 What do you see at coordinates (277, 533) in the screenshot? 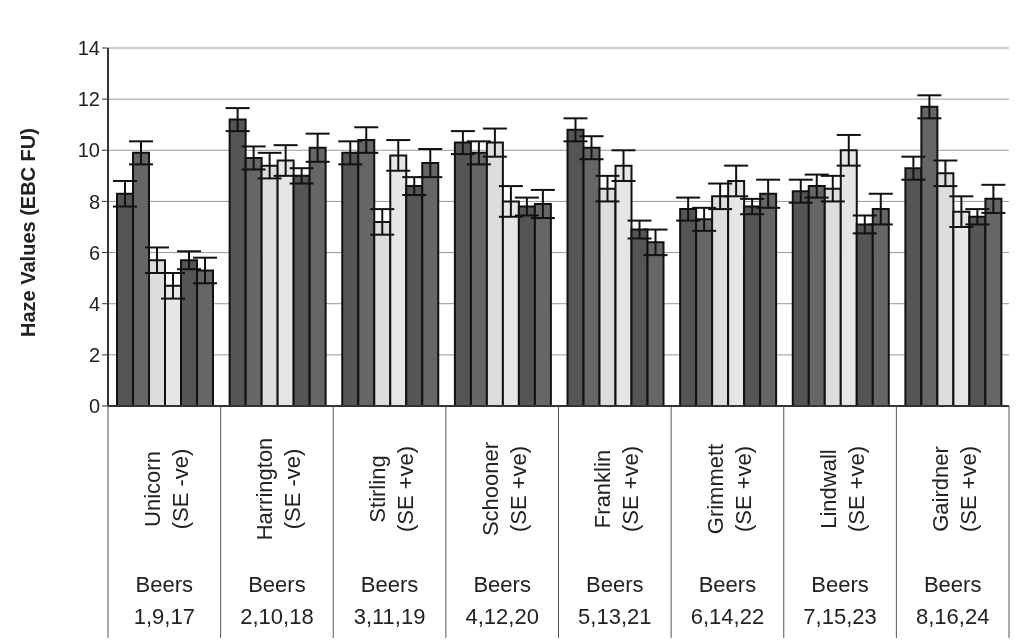
I see `category-label: Harrington (SE -ve) Beers 2,10,18` at bounding box center [277, 533].